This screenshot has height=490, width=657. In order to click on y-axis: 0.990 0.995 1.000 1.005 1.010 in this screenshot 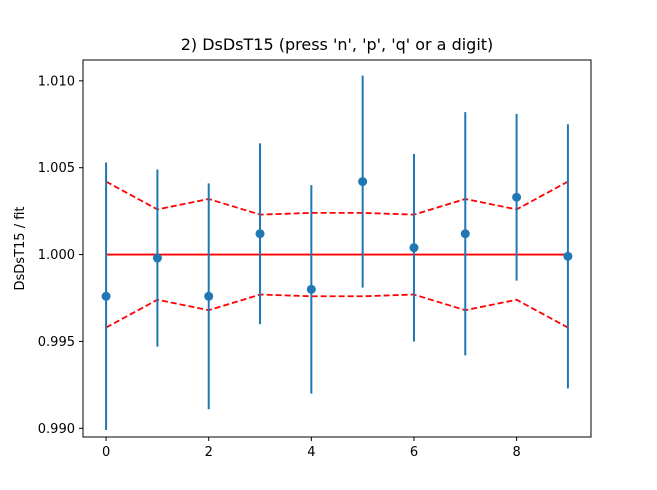, I will do `click(60, 255)`.